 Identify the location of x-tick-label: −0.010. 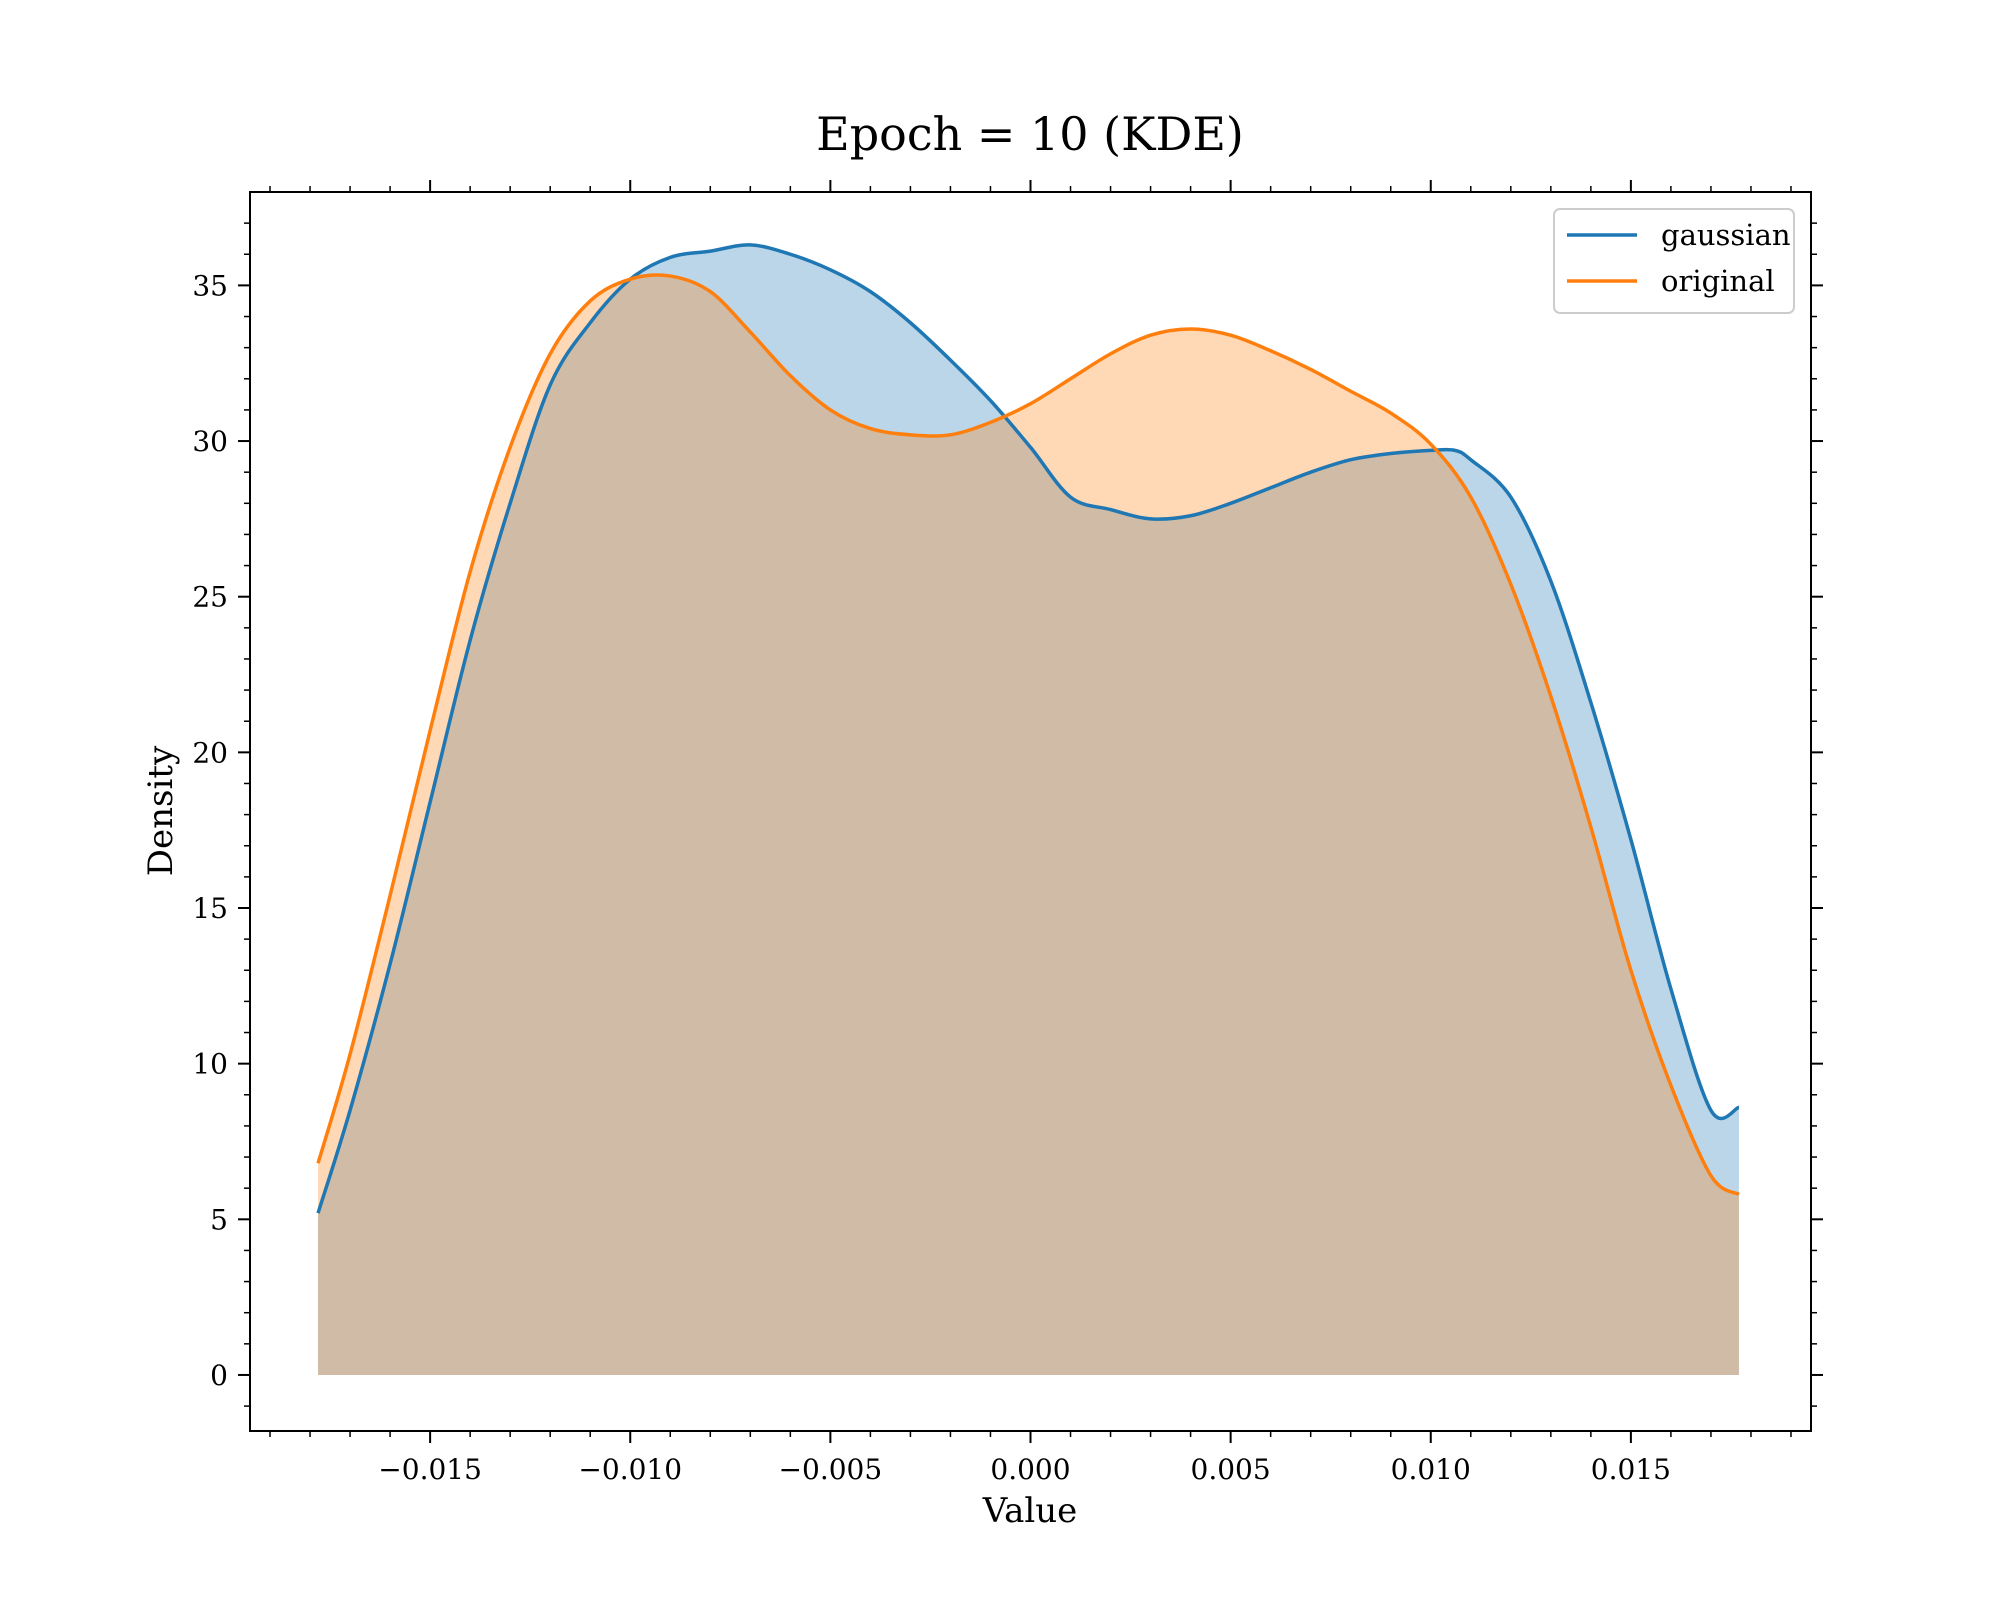
(630, 1469).